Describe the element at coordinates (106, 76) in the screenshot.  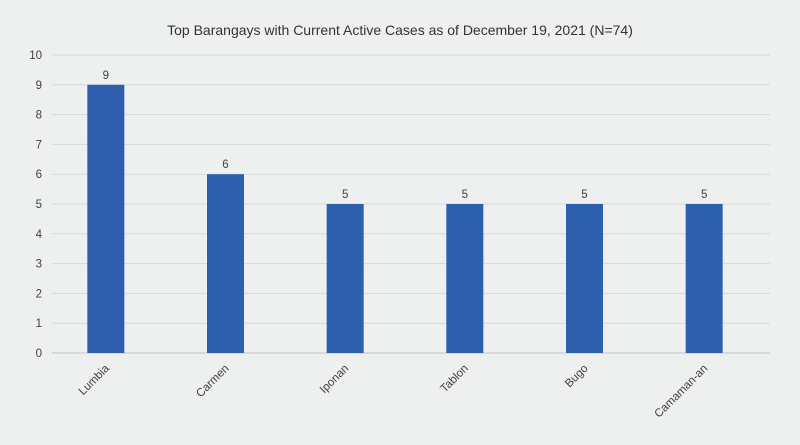
I see `data-label: 9` at that location.